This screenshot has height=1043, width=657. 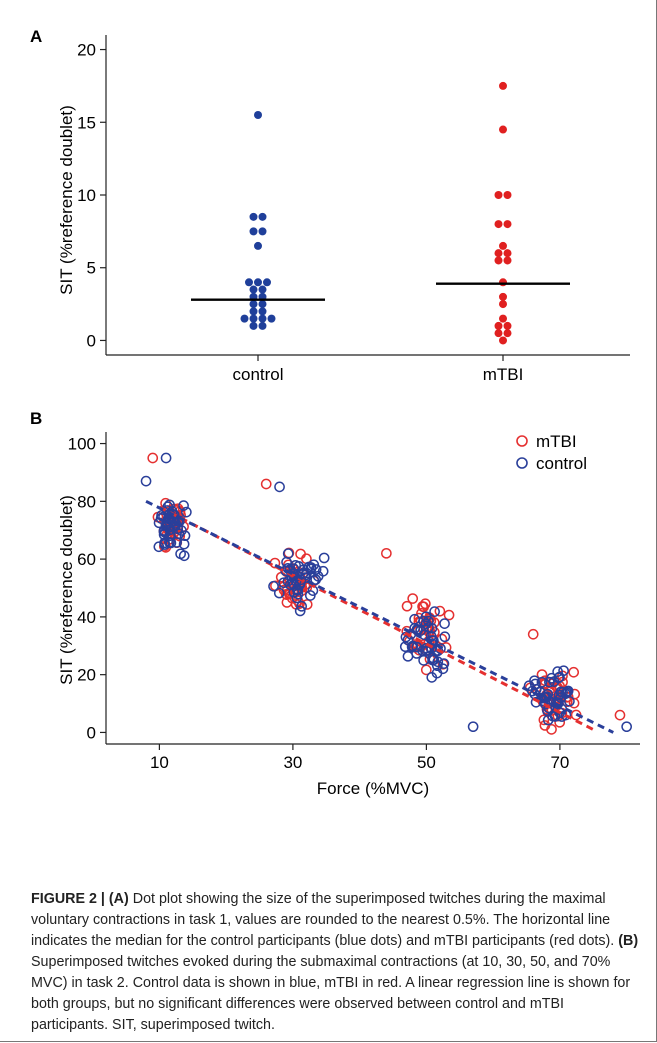 I want to click on x-tick-label: control, so click(x=257, y=374).